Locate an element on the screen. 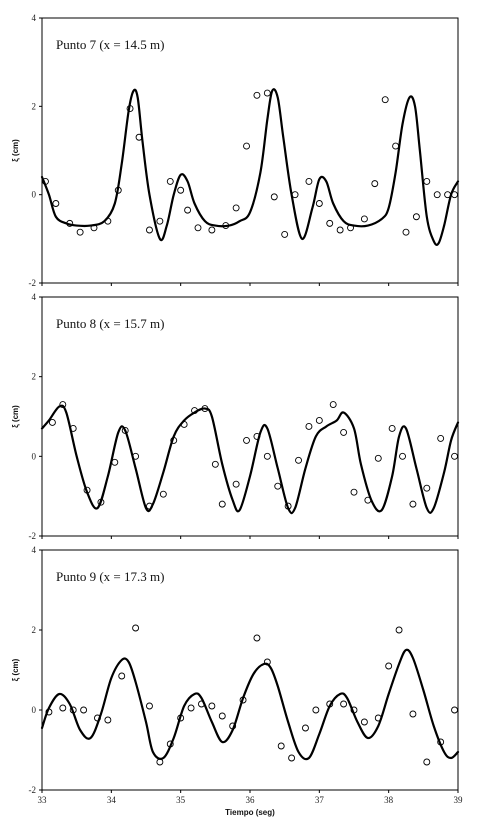 This screenshot has height=828, width=485. x-tick-label: 33 is located at coordinates (43, 800).